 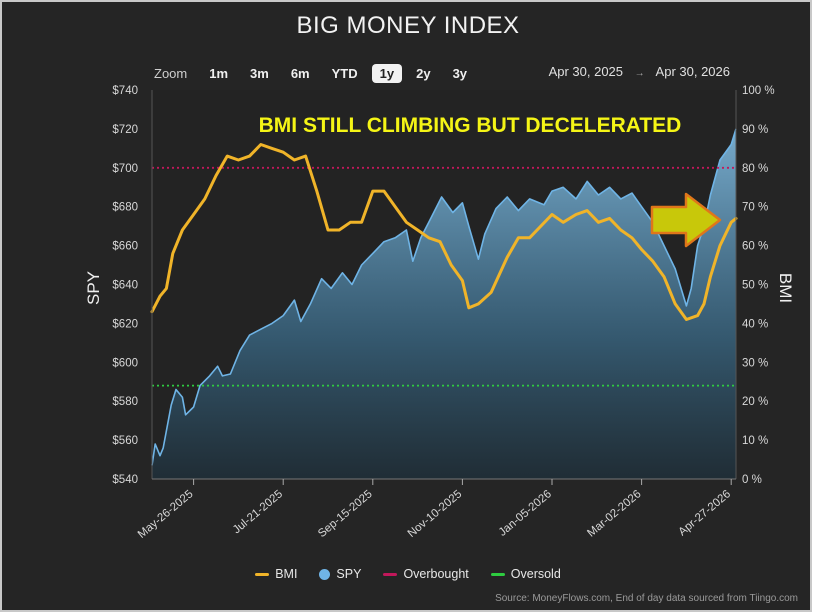 I want to click on legend-label: SPY, so click(x=349, y=574).